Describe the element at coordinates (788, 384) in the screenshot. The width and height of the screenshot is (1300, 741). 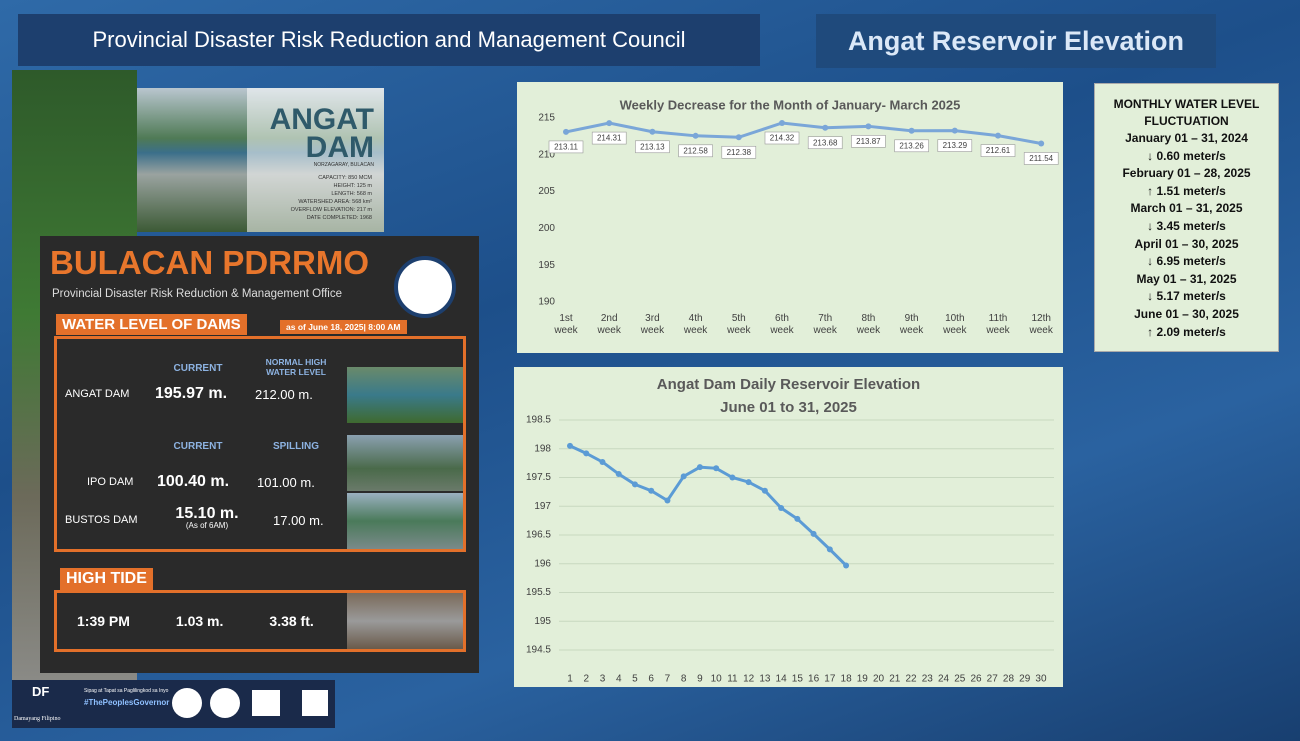
I see `chart-title: Angat Dam Daily Reservoir Elevation` at that location.